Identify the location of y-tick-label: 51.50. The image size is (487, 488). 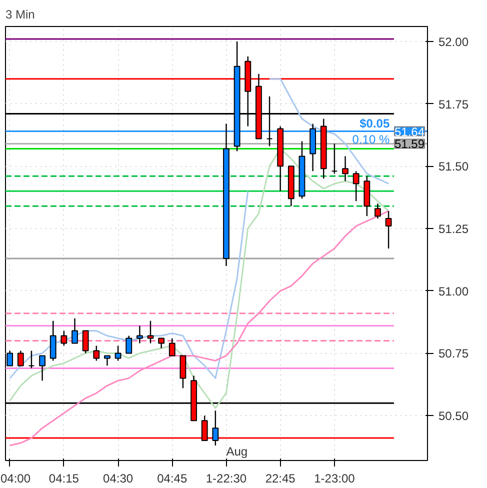
(453, 167).